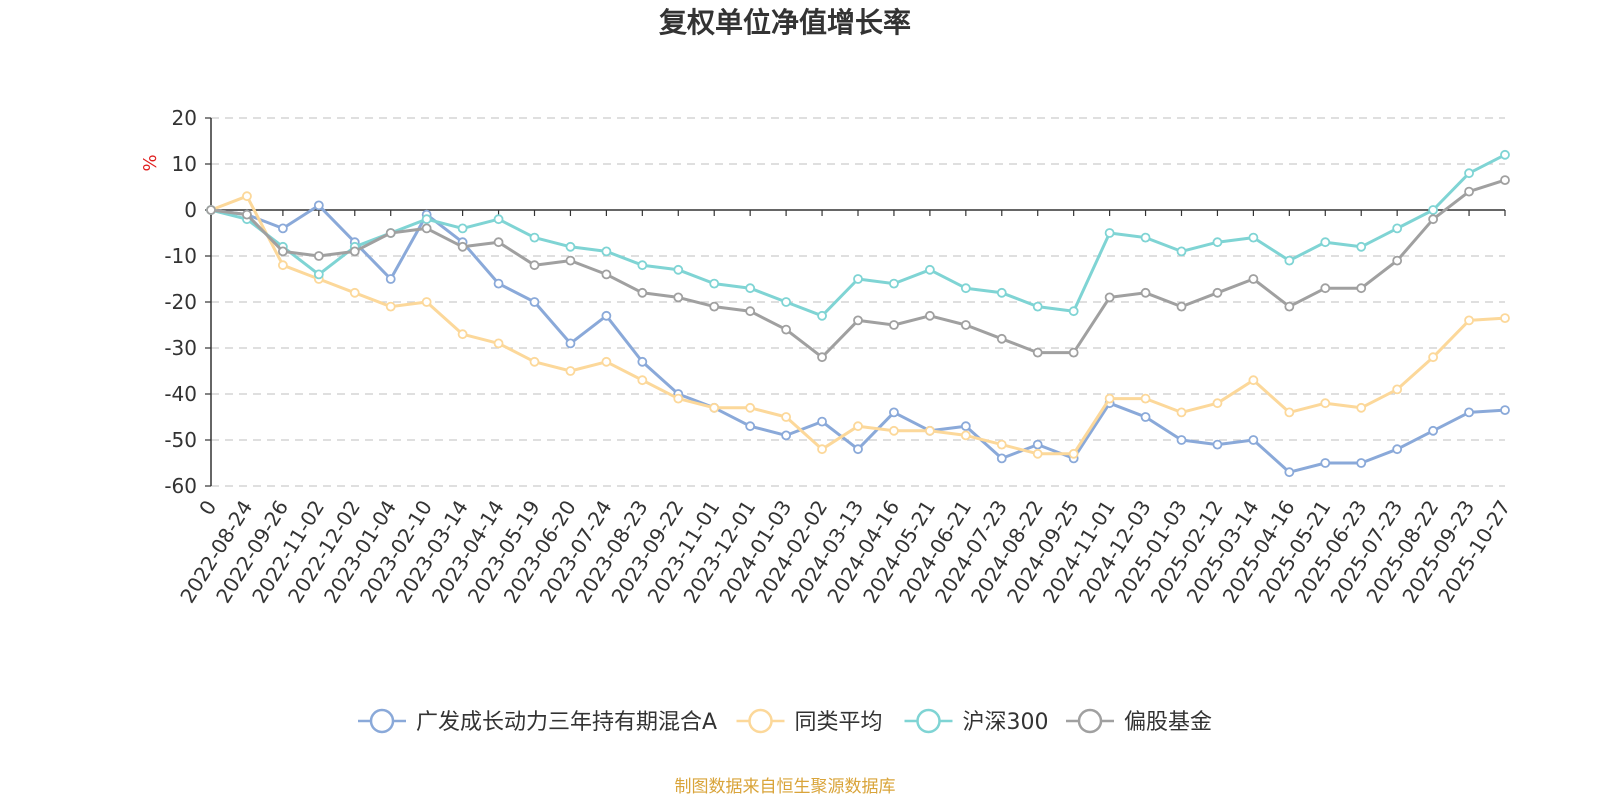  Describe the element at coordinates (1006, 722) in the screenshot. I see `legend-label: 沪深300` at that location.